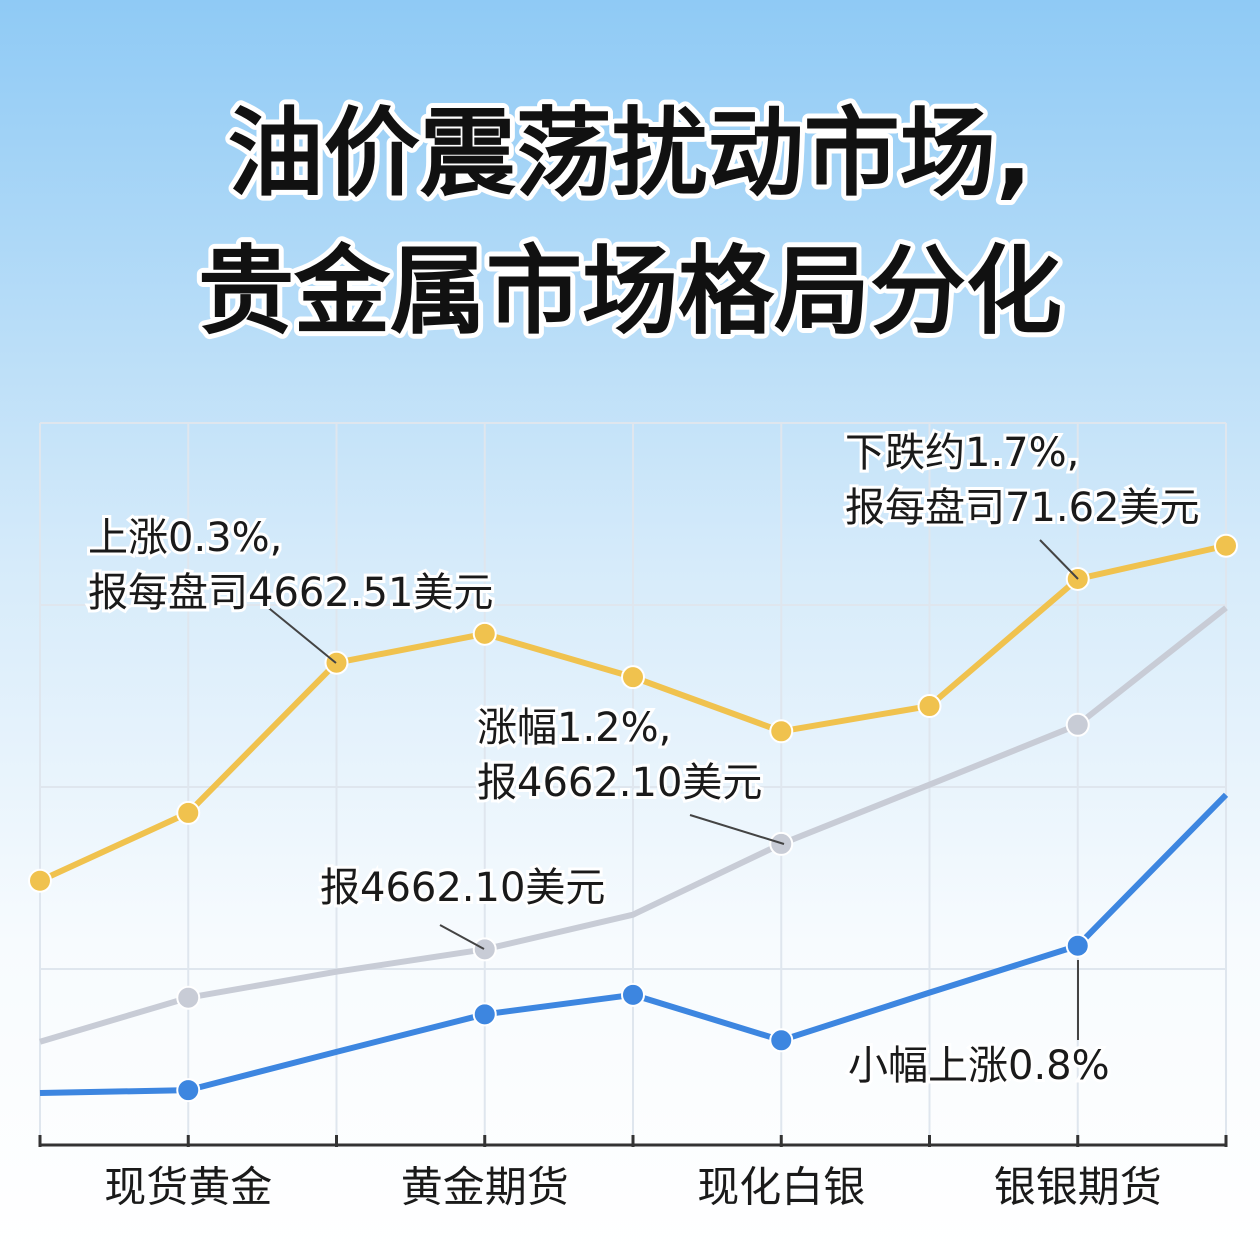 The height and width of the screenshot is (1256, 1260). Describe the element at coordinates (485, 1187) in the screenshot. I see `x-tick-label: 黄金期货` at that location.